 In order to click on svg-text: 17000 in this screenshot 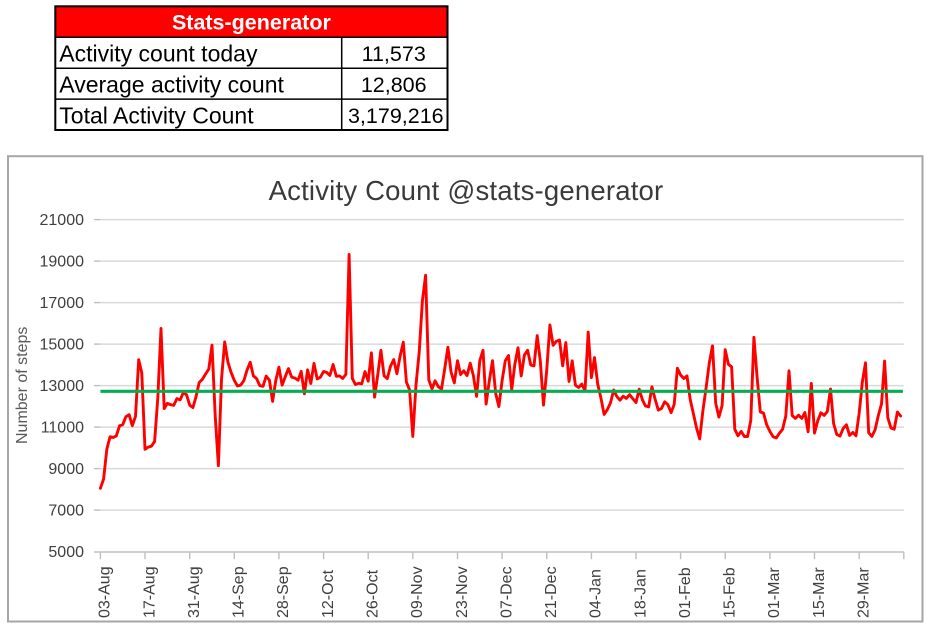, I will do `click(62, 303)`.